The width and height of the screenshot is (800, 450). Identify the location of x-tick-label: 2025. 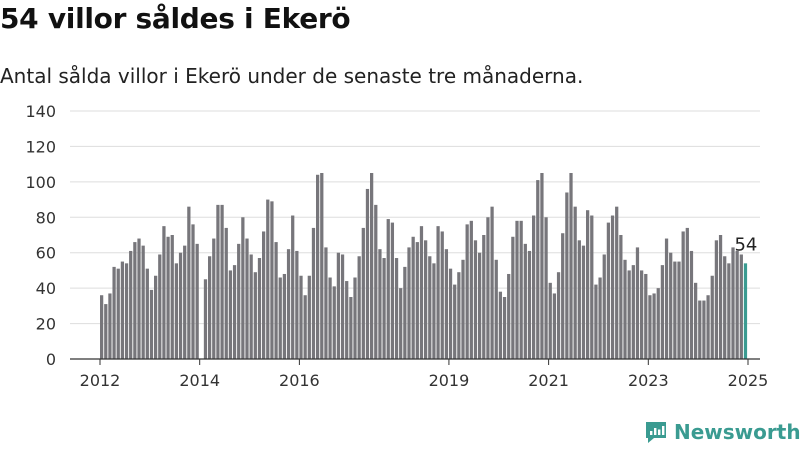
(748, 380).